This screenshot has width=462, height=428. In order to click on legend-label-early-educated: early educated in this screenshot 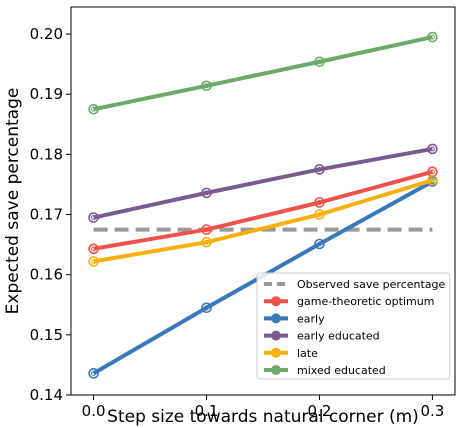, I will do `click(338, 336)`.